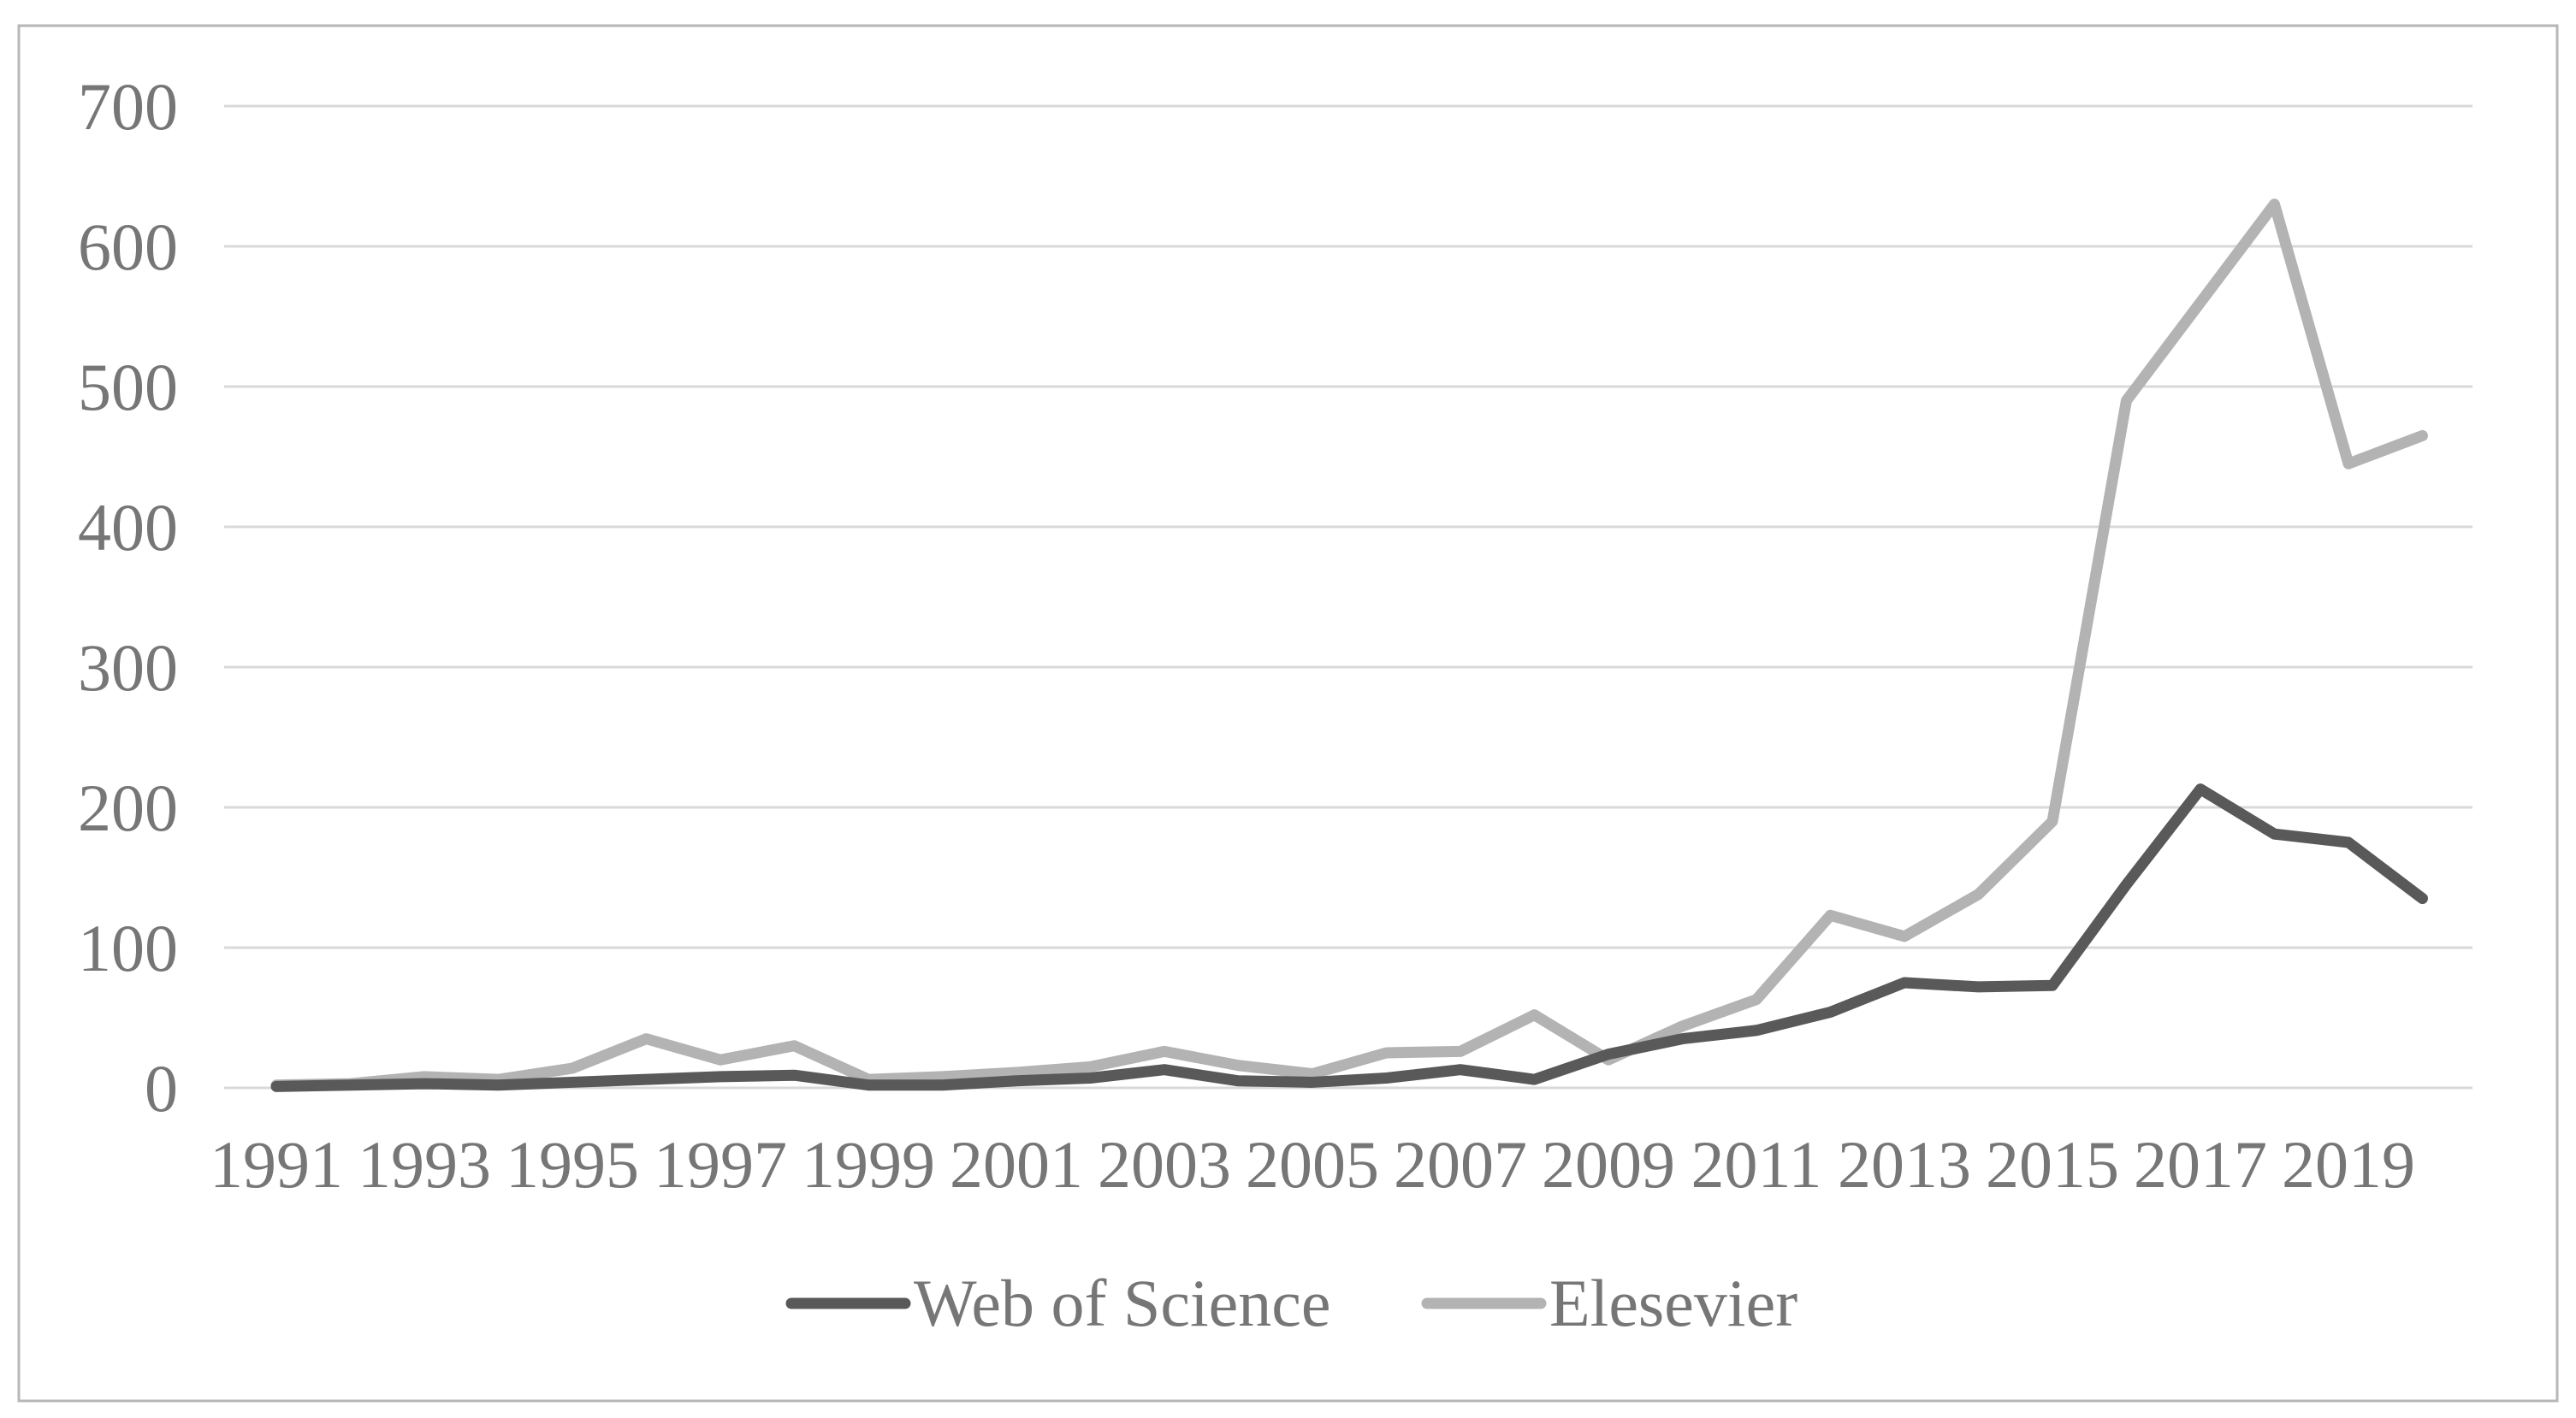 The image size is (2576, 1418). Describe the element at coordinates (276, 1164) in the screenshot. I see `x-axis-tick-label: 1991` at that location.